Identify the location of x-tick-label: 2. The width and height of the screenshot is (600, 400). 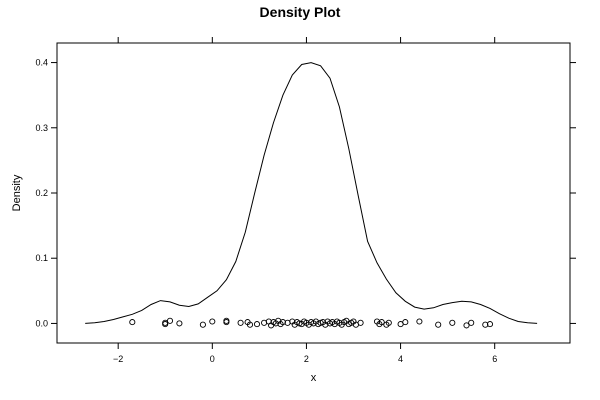
(306, 359).